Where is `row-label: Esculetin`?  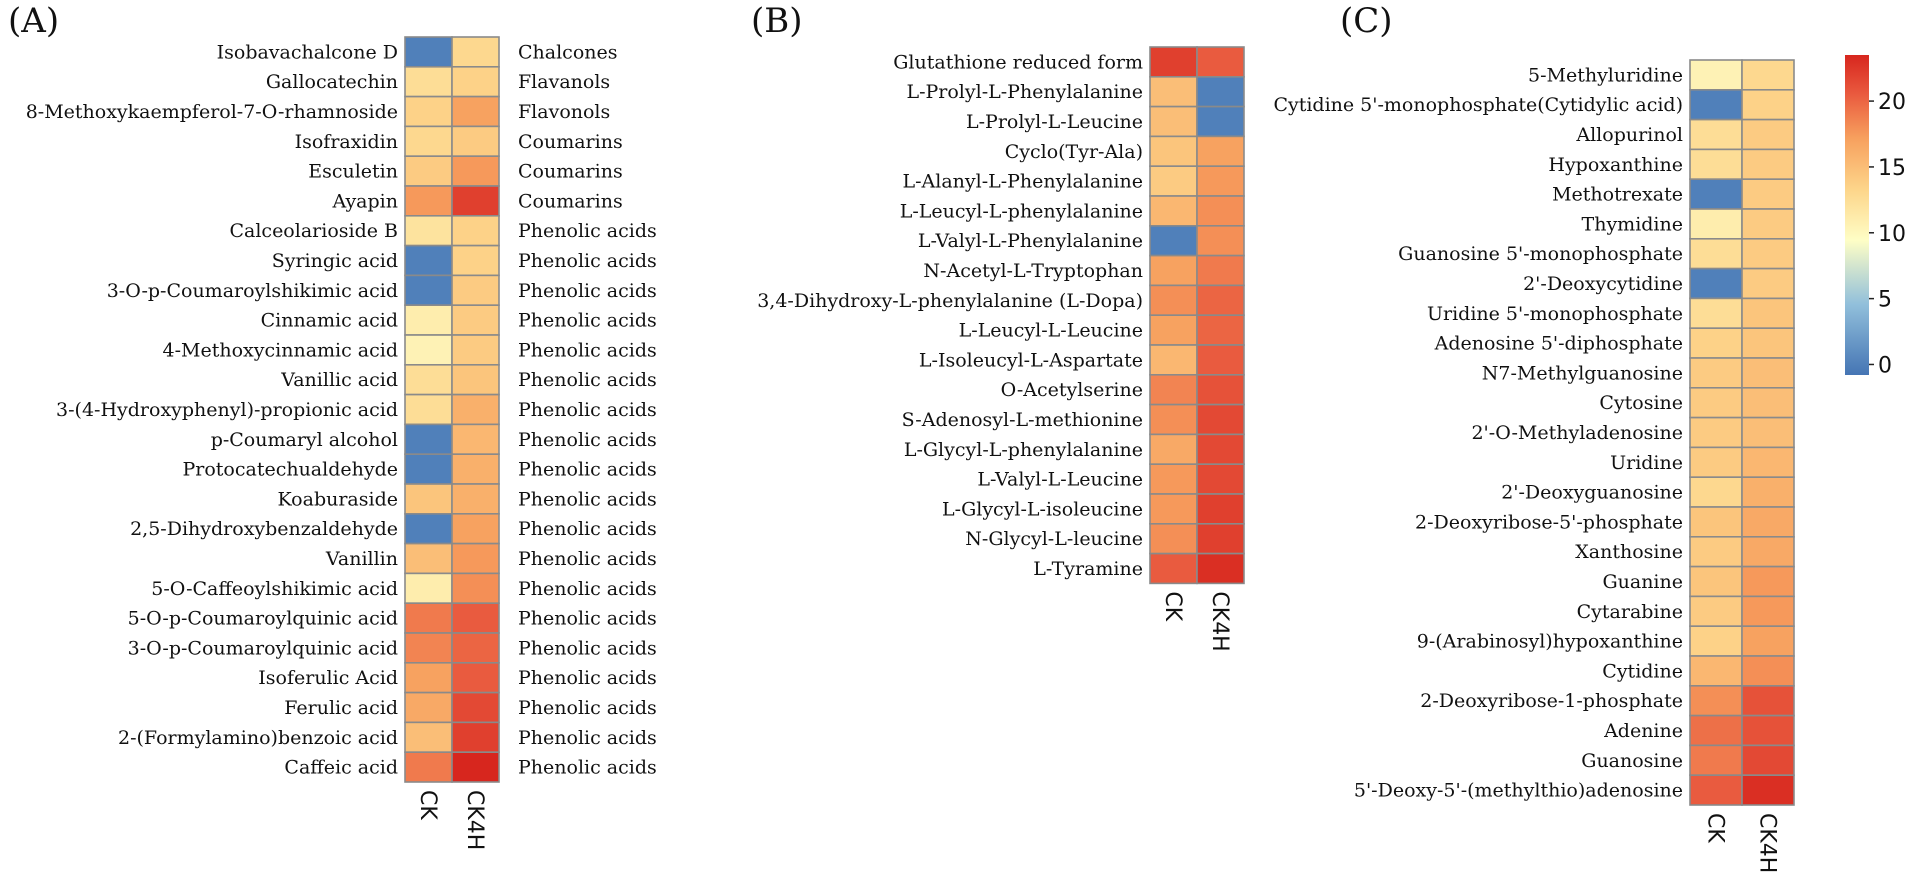
row-label: Esculetin is located at coordinates (353, 172).